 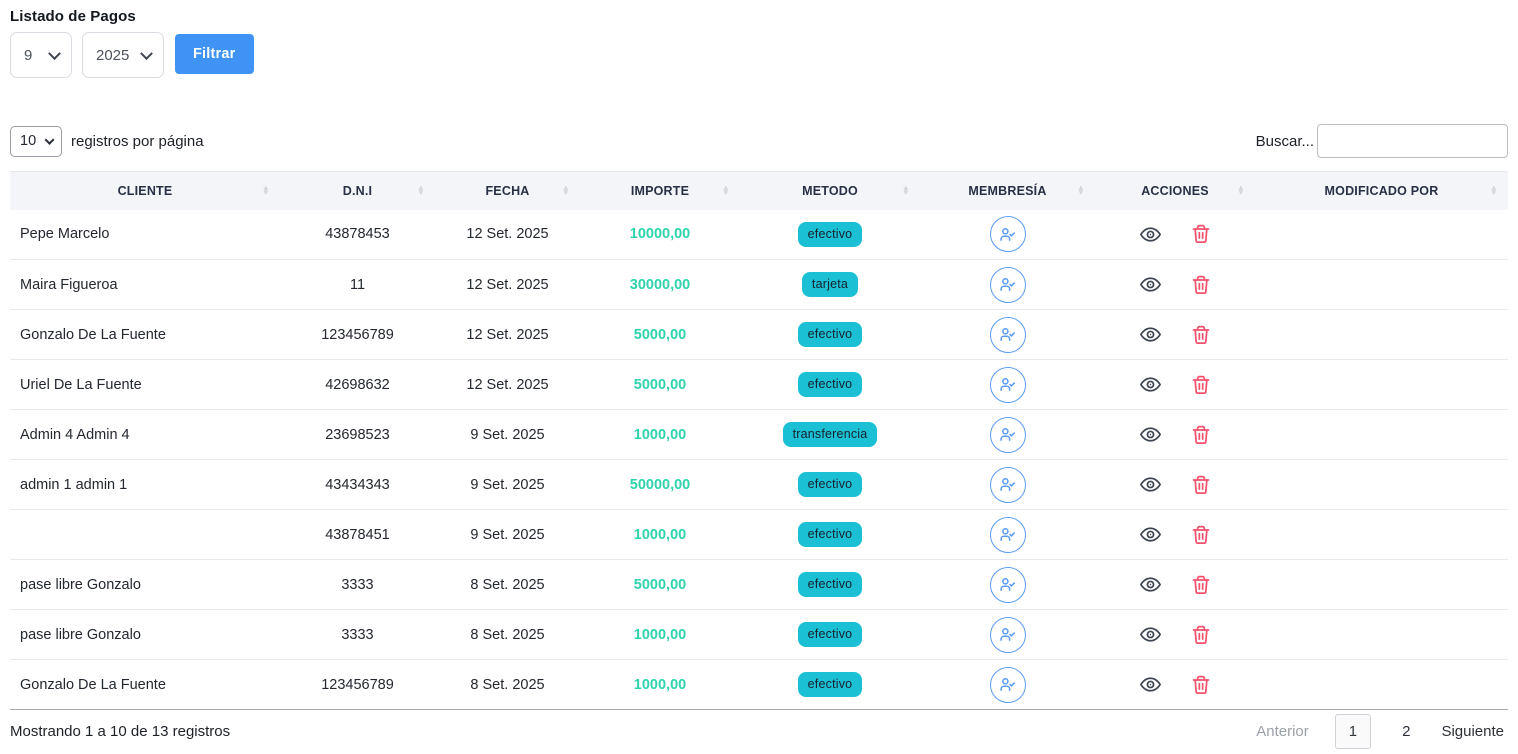 What do you see at coordinates (145, 234) in the screenshot?
I see `cell-cliente: Pepe Marcelo` at bounding box center [145, 234].